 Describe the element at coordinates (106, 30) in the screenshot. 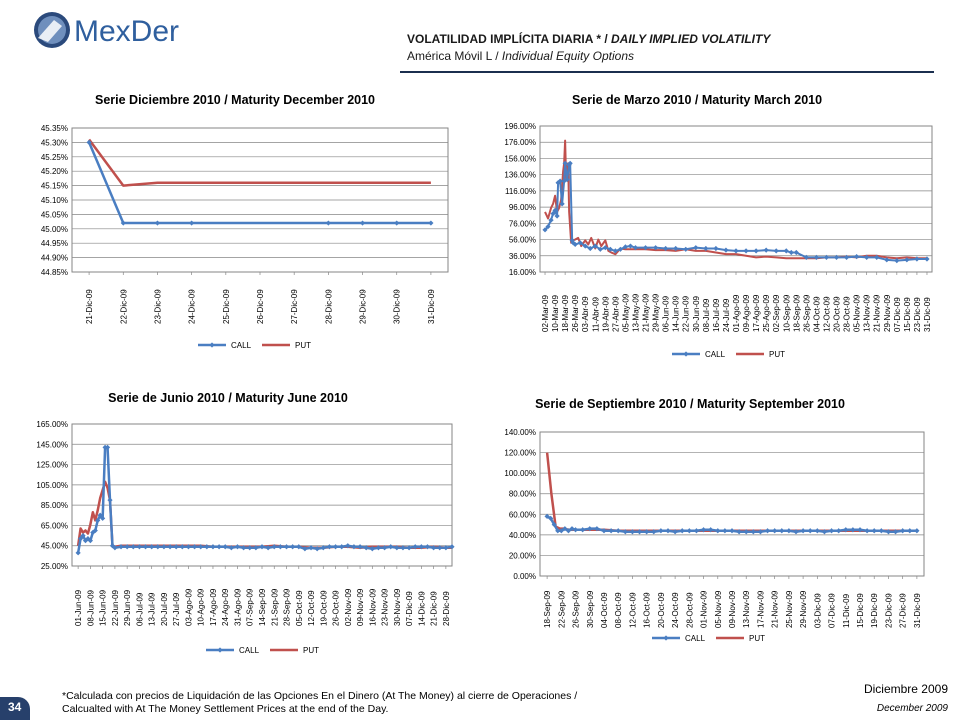

I see `mexder-logo: MexDer` at that location.